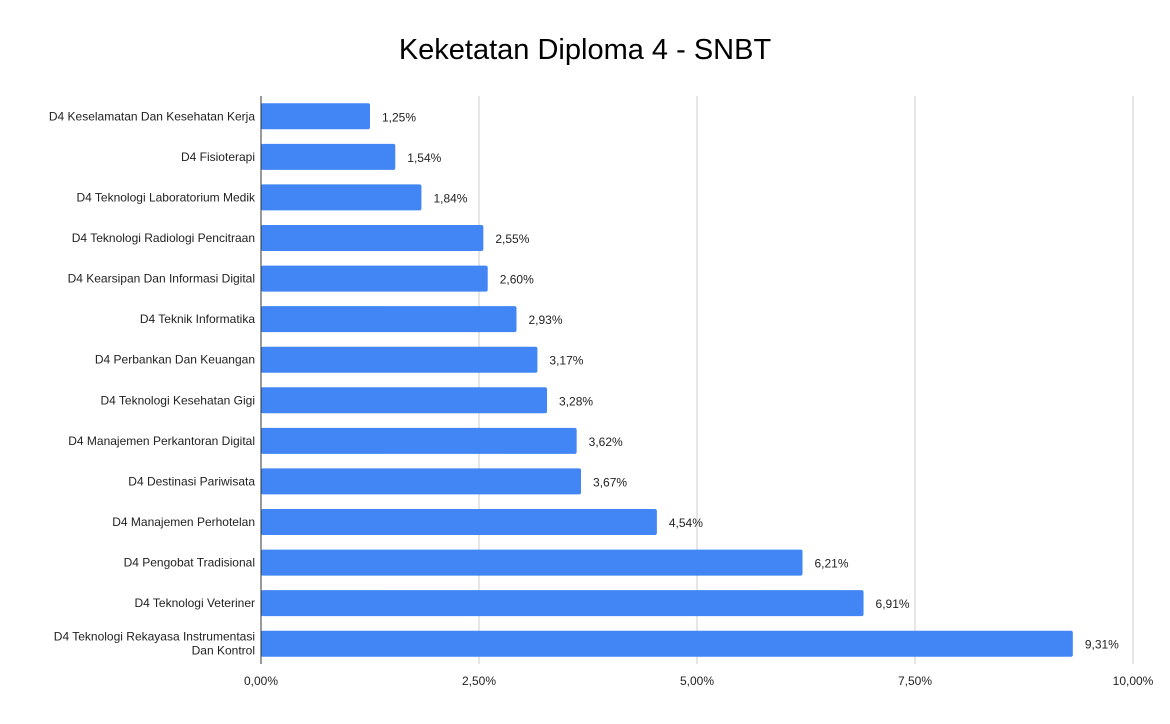  Describe the element at coordinates (915, 681) in the screenshot. I see `x-tick-label: 7,50%` at that location.